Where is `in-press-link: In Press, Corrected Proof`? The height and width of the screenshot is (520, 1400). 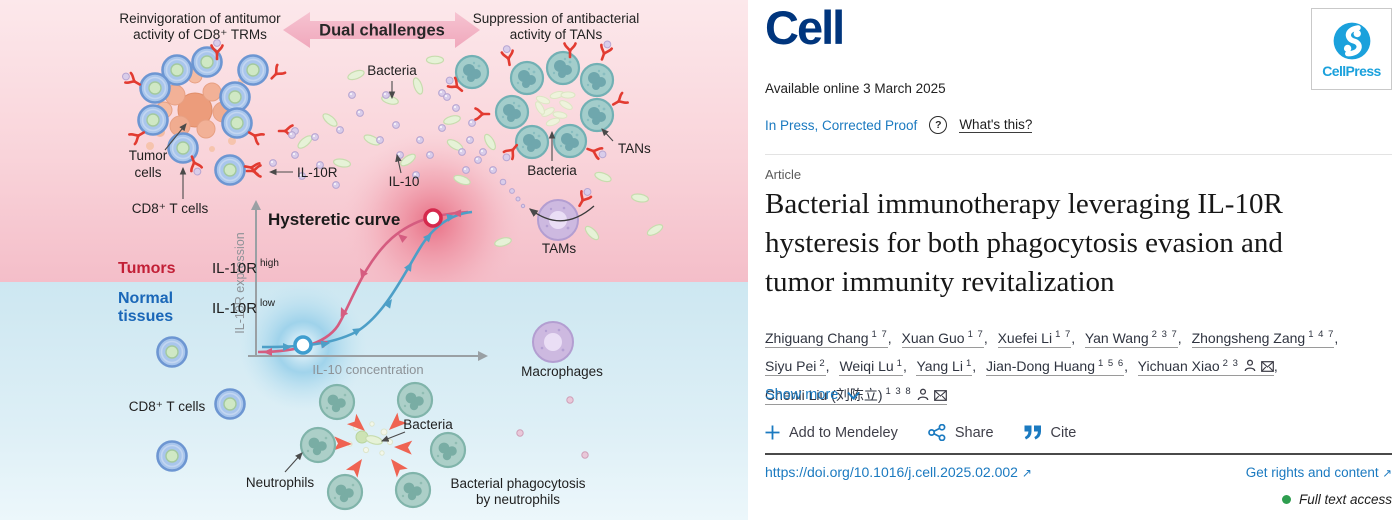 in-press-link: In Press, Corrected Proof is located at coordinates (841, 125).